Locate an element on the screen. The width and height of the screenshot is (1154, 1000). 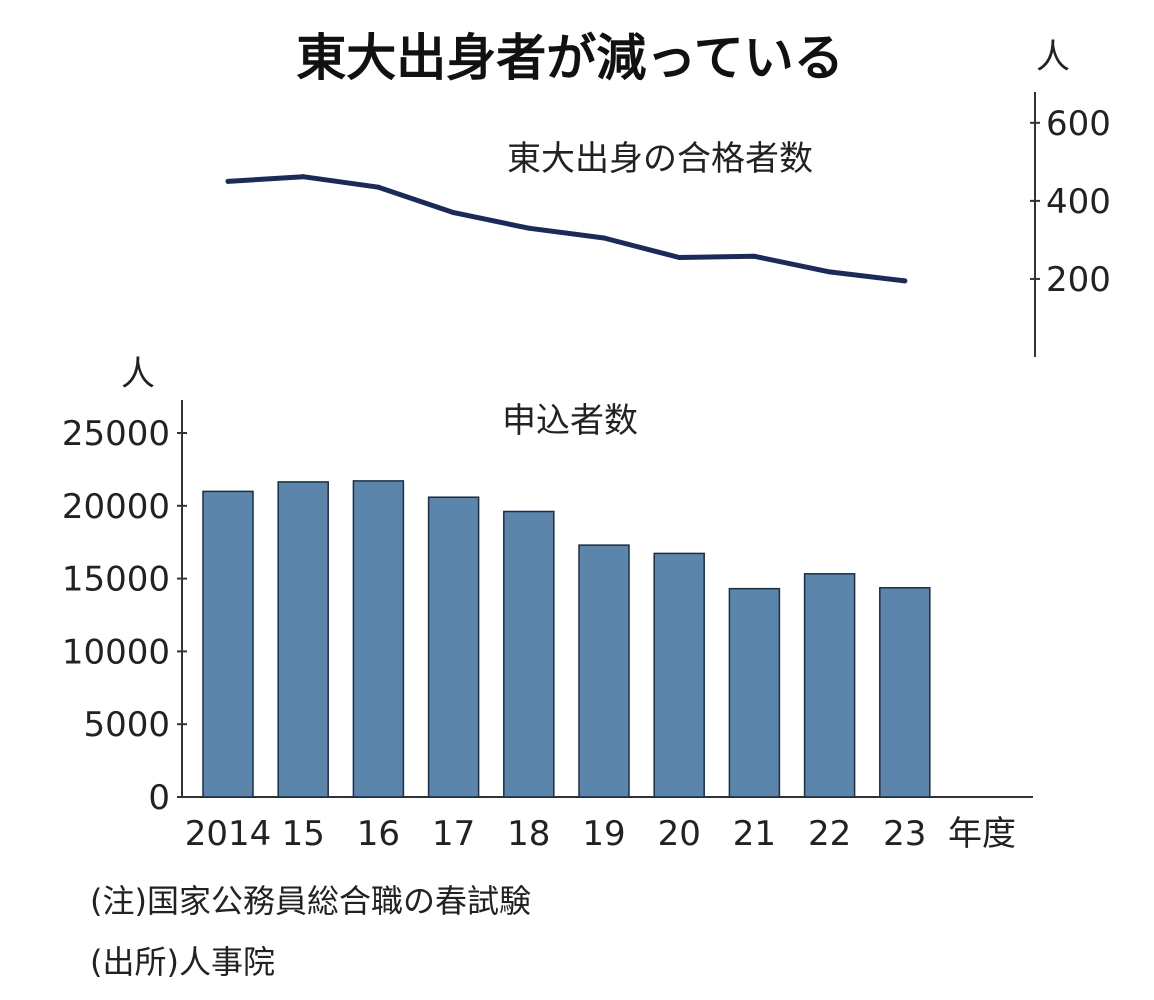
bar-y-tick-label: 20000 is located at coordinates (116, 507).